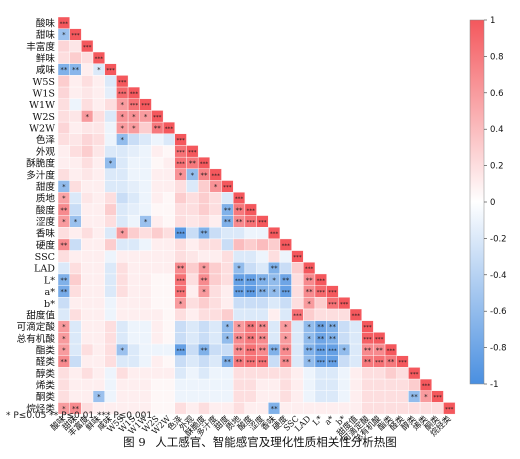 The image size is (520, 459). Describe the element at coordinates (498, 239) in the screenshot. I see `colorbar-tick-label: -0.2` at that location.